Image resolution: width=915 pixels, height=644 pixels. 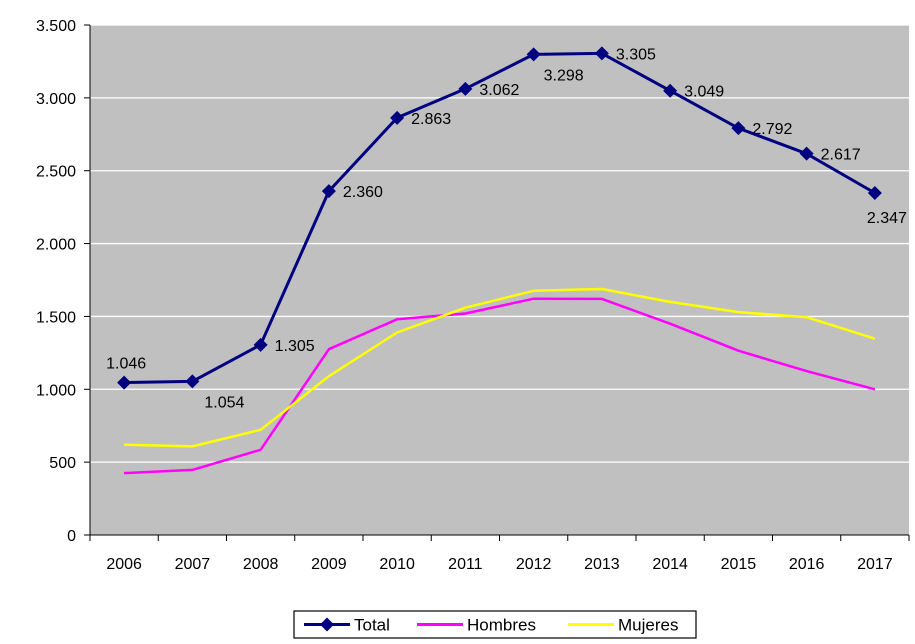 What do you see at coordinates (431, 119) in the screenshot?
I see `data-label-total: 2.863` at bounding box center [431, 119].